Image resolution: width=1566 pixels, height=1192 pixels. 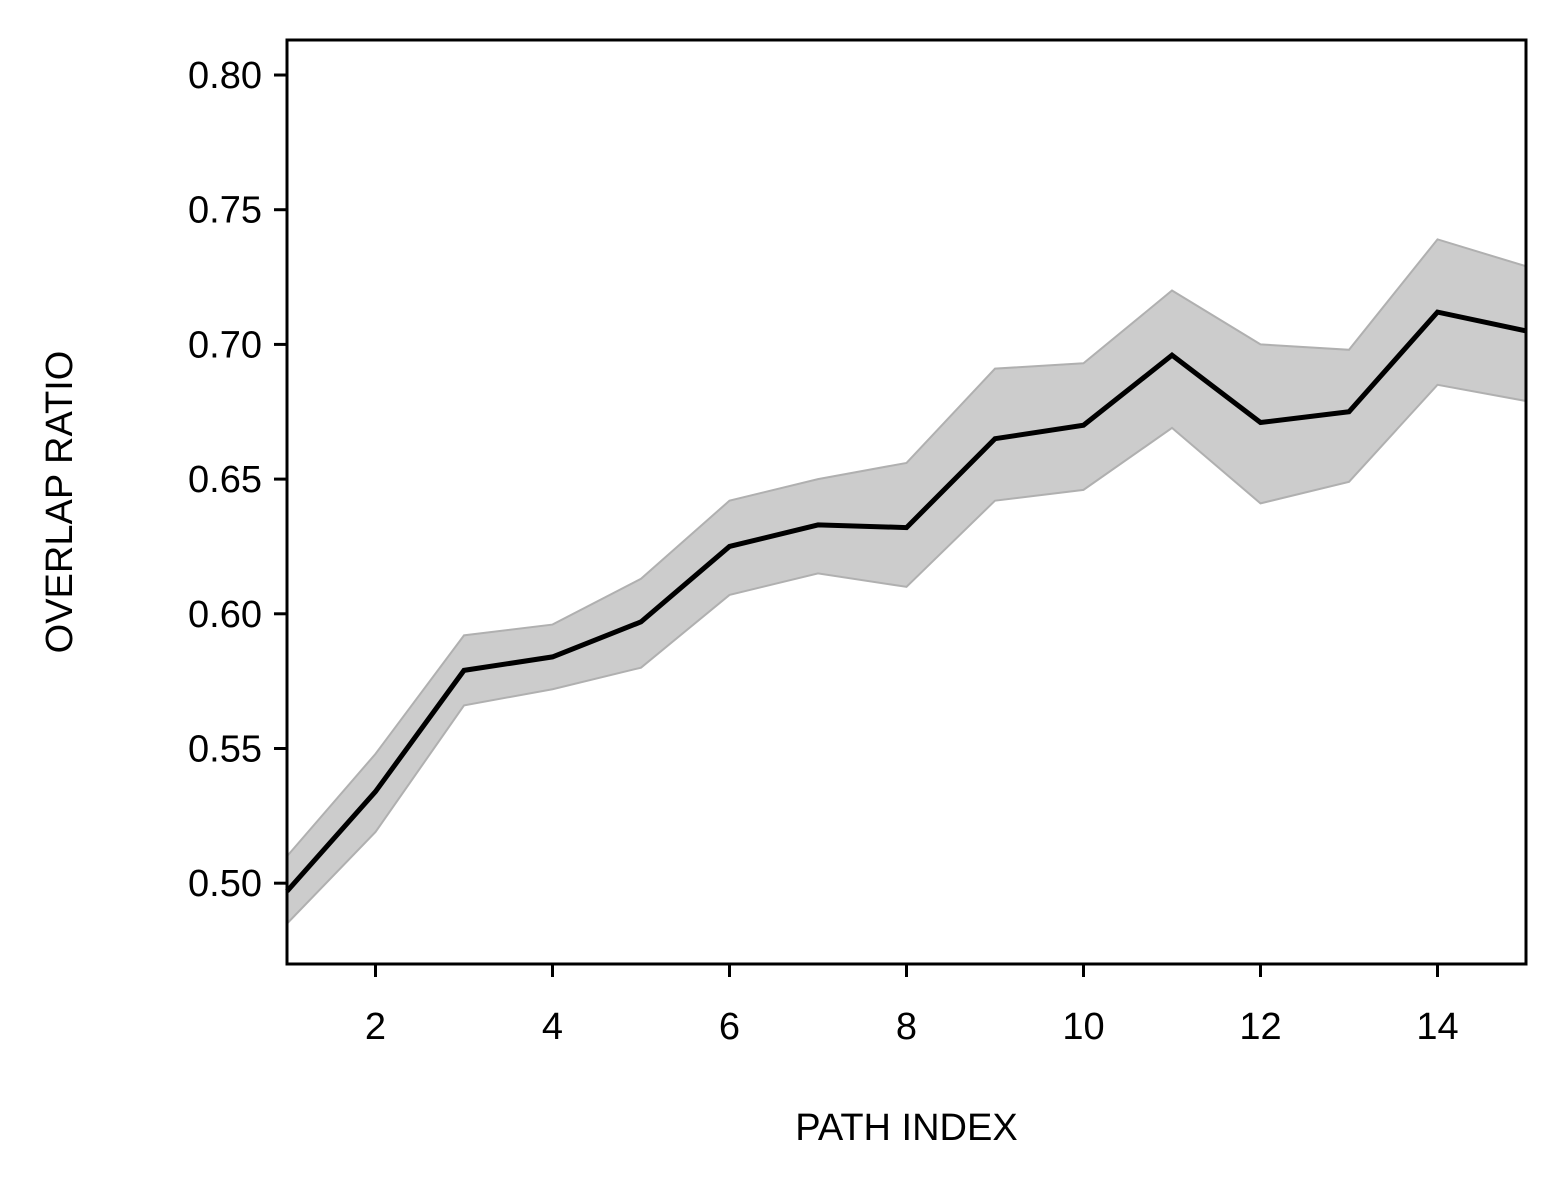 I want to click on x-tick-label: 6, so click(x=729, y=1027).